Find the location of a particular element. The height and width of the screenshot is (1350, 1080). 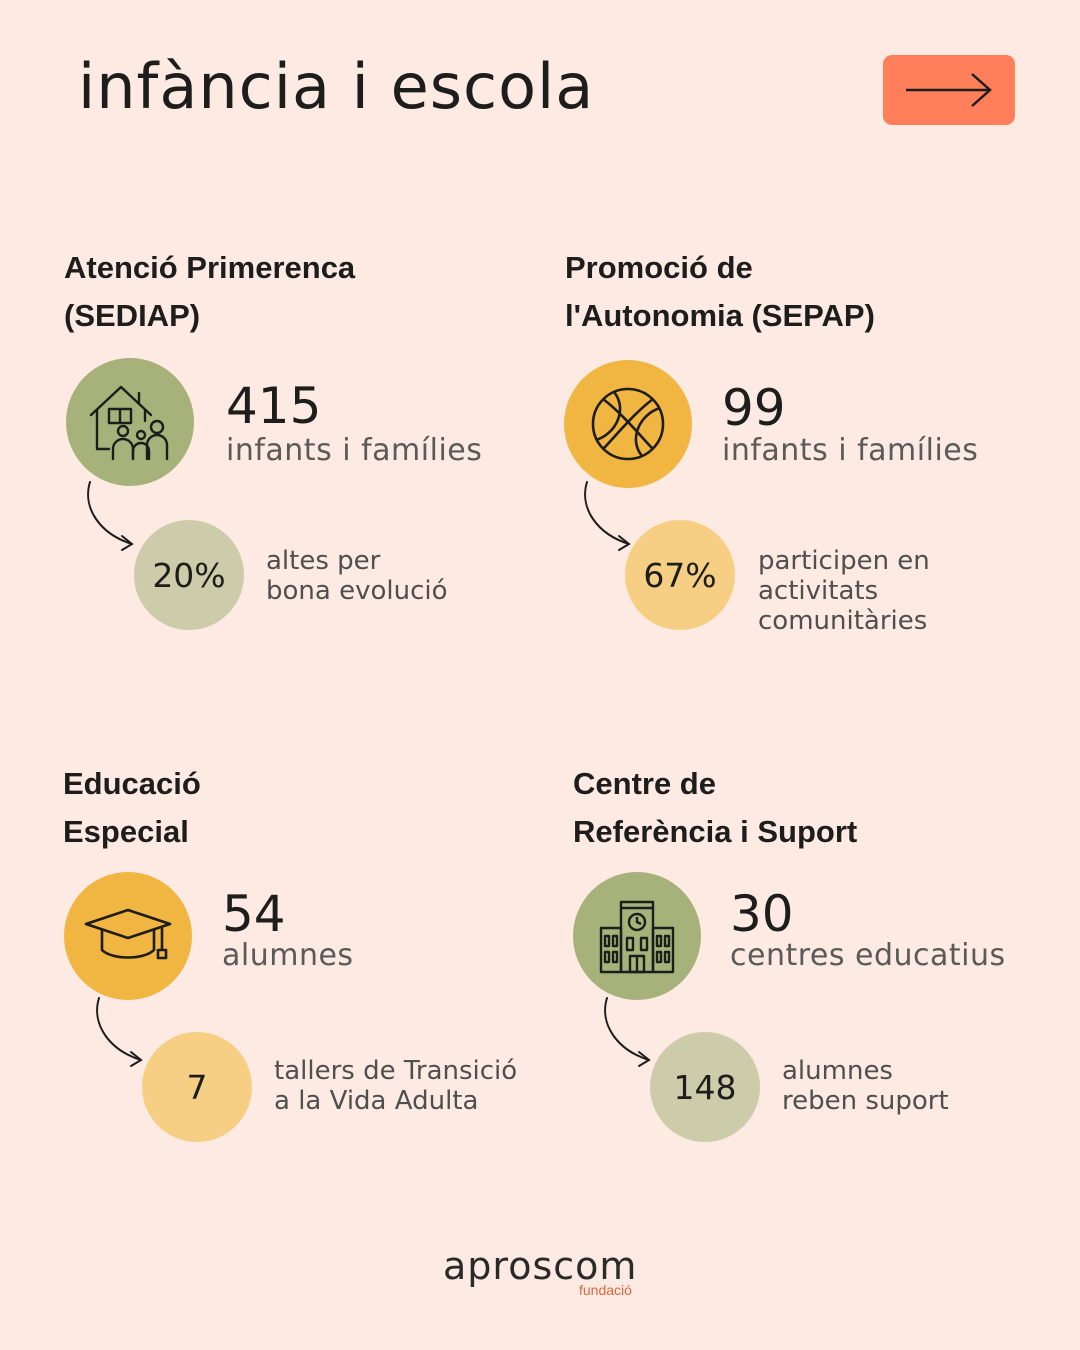

basketball-icon is located at coordinates (628, 424).